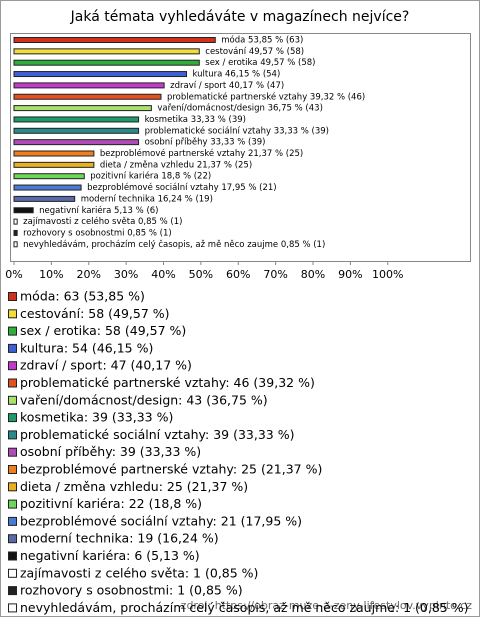 This screenshot has height=621, width=480. I want to click on legend-label: zdraví / sport: 47 (40,17 %), so click(106, 365).